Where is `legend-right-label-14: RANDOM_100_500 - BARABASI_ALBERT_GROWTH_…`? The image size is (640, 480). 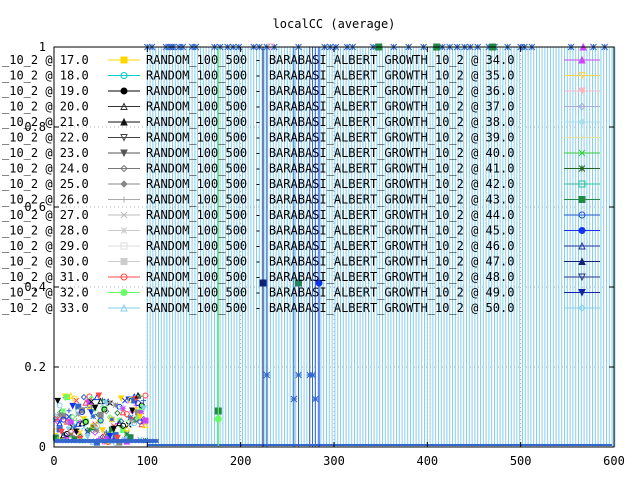 legend-right-label-14: RANDOM_100_500 - BARABASI_ALBERT_GROWTH_… is located at coordinates (330, 277).